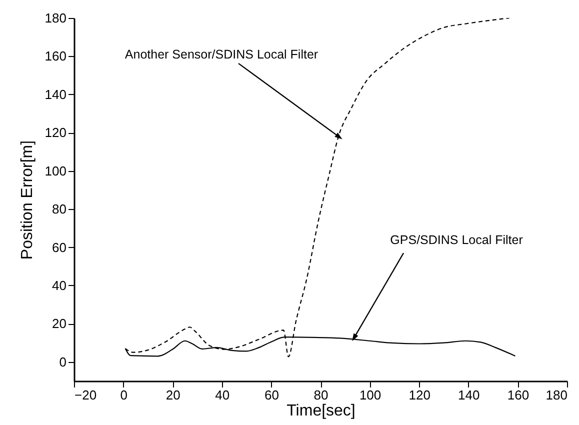  I want to click on y-tick-label: 20, so click(59, 324).